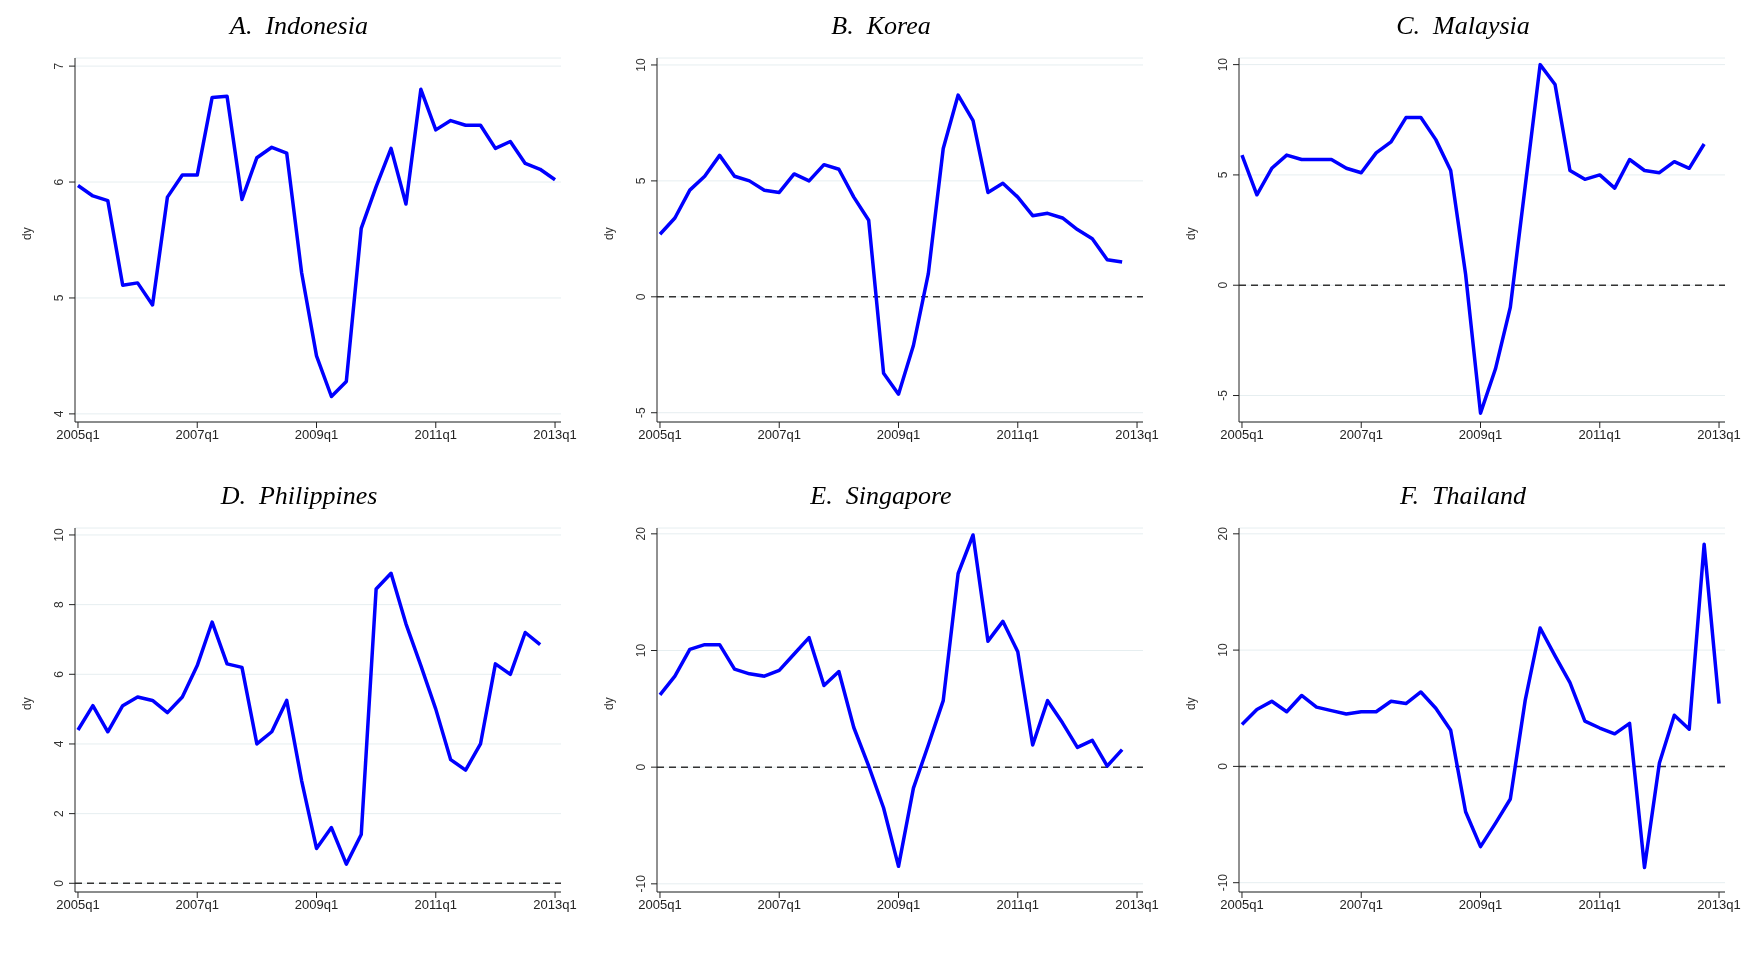 Image resolution: width=1764 pixels, height=956 pixels. What do you see at coordinates (59, 604) in the screenshot?
I see `y-tick-label: 8` at bounding box center [59, 604].